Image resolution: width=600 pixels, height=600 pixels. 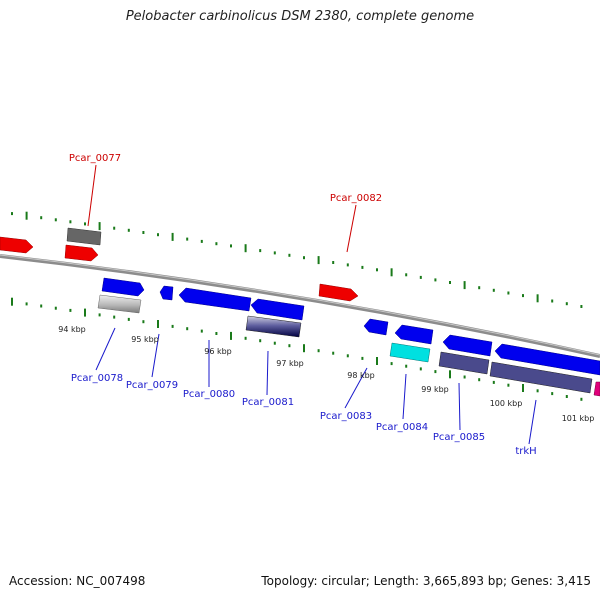 I want to click on gene-label-pcar-0083: Pcar_0083, so click(x=346, y=416).